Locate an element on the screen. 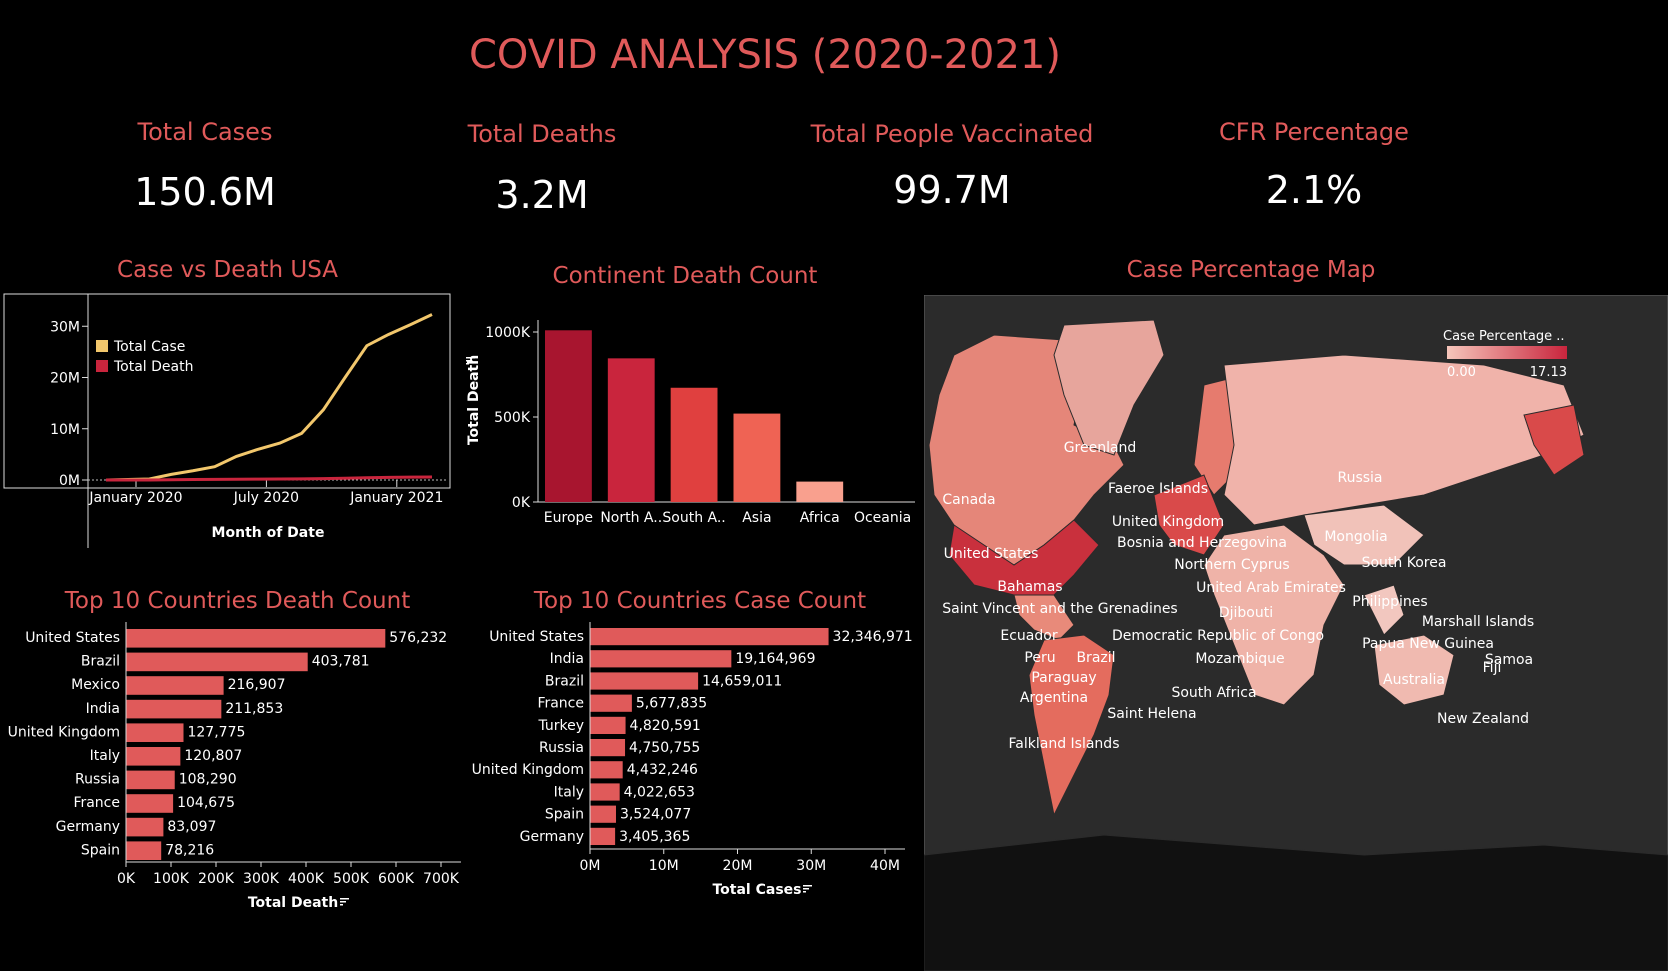  continent-bar-label: Asia is located at coordinates (756, 518).